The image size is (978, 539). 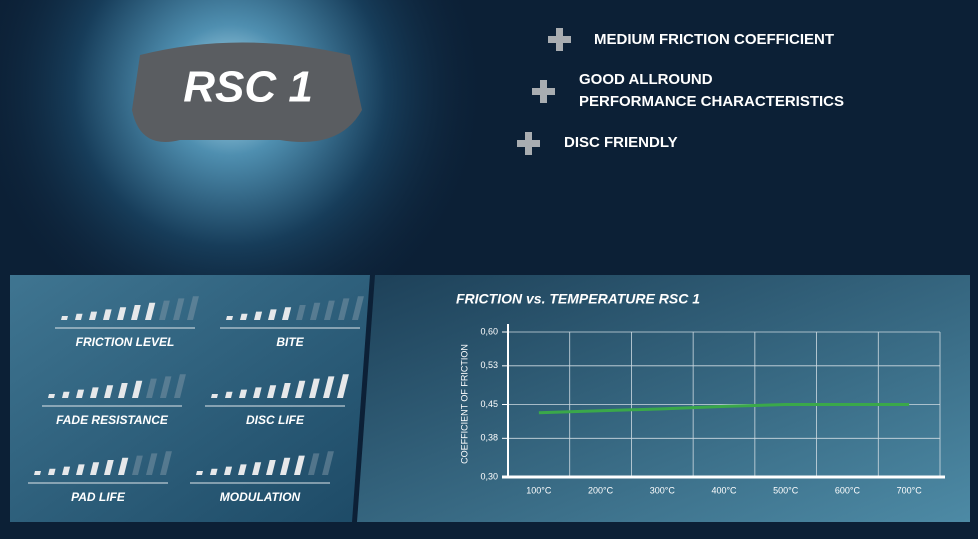 I want to click on x-tick-label: 300°C, so click(x=663, y=490).